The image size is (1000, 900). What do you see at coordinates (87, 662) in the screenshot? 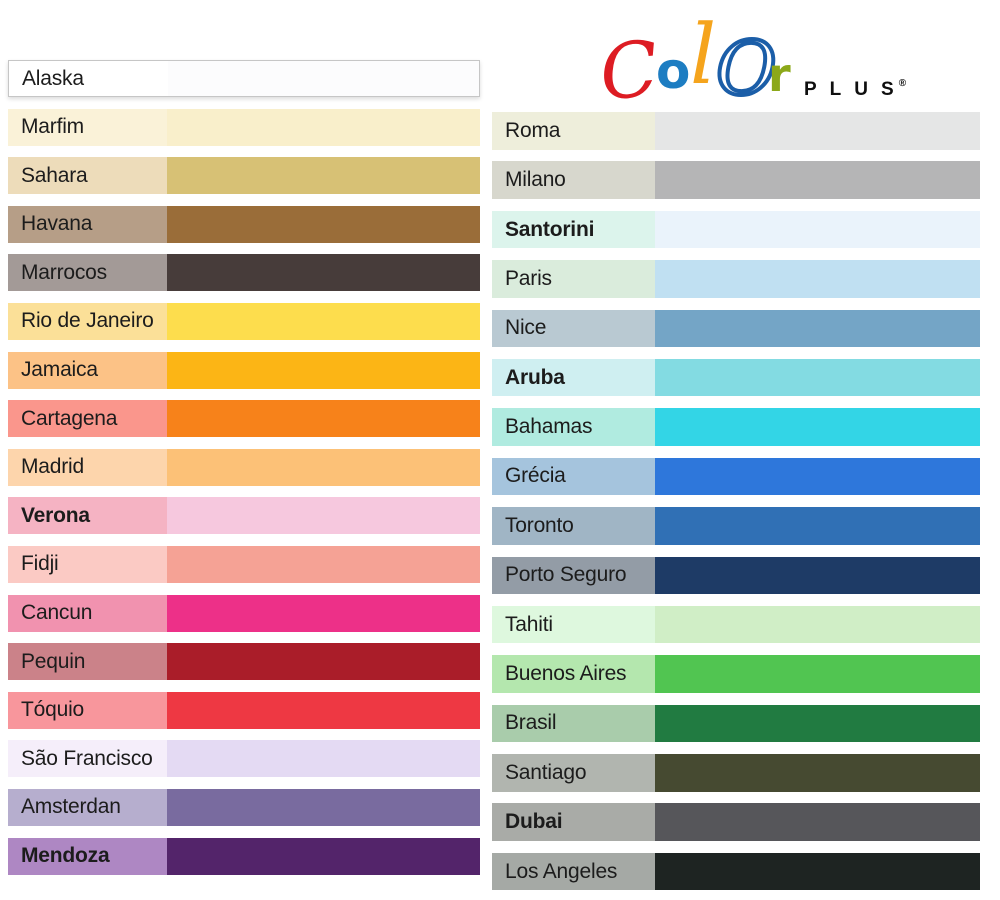
I see `color-name-label: Pequin` at bounding box center [87, 662].